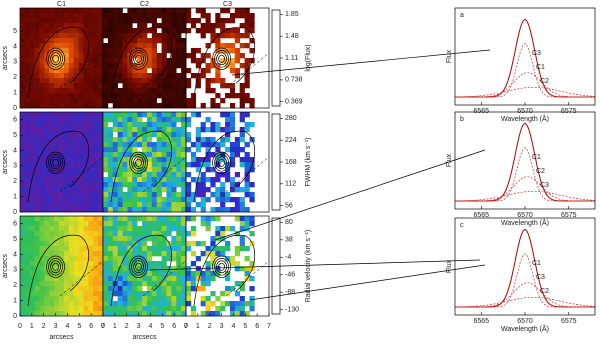 This screenshot has width=600, height=345. I want to click on x-tick-label: 5, so click(245, 326).